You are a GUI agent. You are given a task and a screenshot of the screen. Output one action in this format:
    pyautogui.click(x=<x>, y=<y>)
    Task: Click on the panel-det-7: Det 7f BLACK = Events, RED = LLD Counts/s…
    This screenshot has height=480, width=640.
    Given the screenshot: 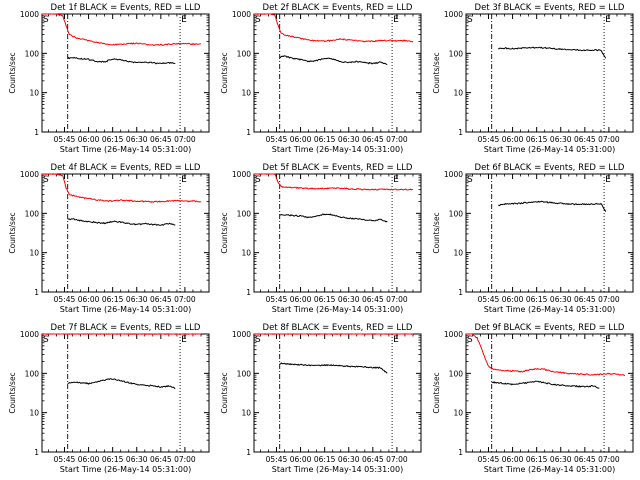 What is the action you would take?
    pyautogui.click(x=109, y=398)
    